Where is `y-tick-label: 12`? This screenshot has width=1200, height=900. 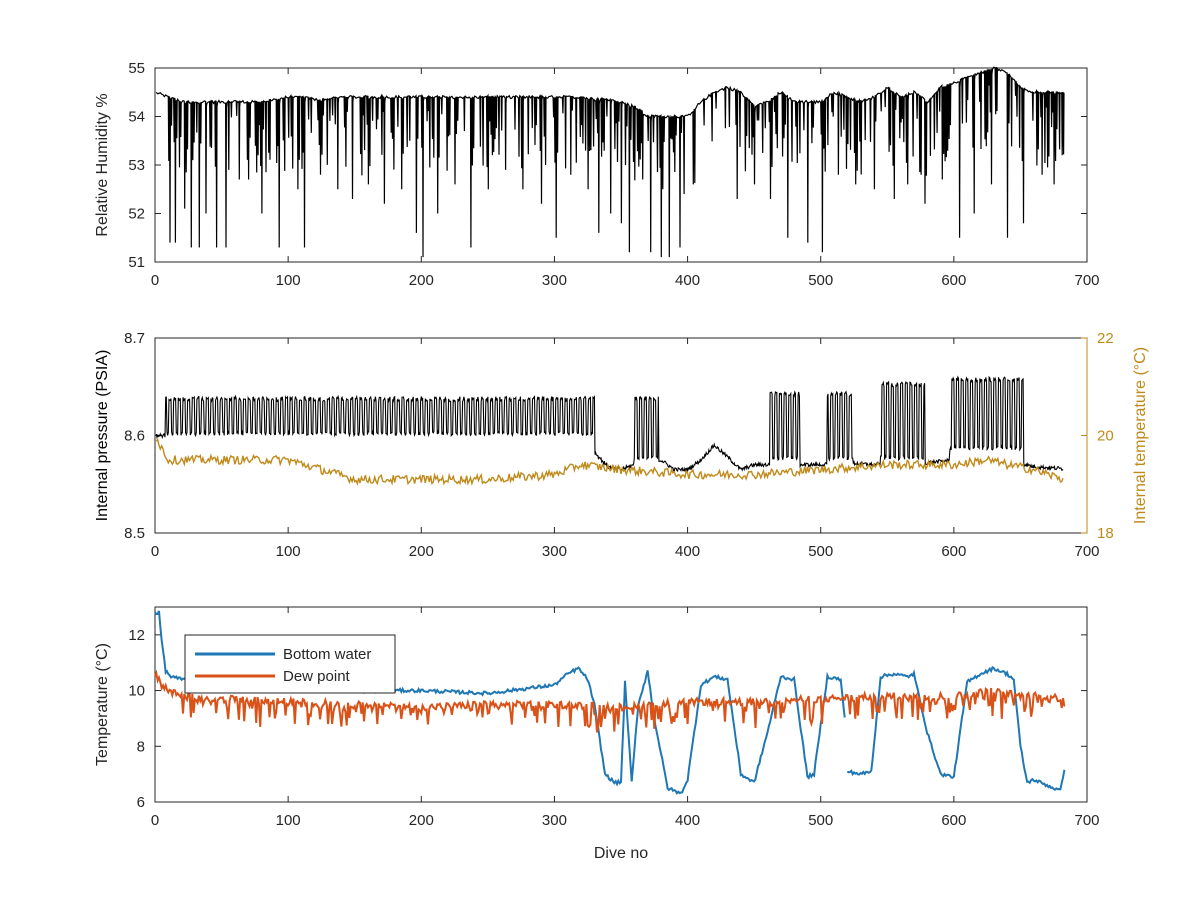
y-tick-label: 12 is located at coordinates (136, 635).